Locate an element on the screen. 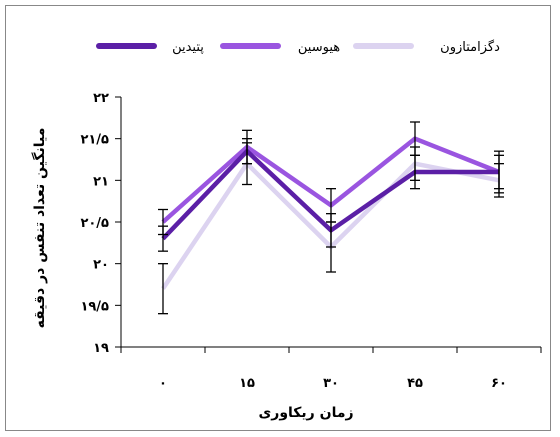 The width and height of the screenshot is (560, 437). legend-item: پتیدین is located at coordinates (150, 47).